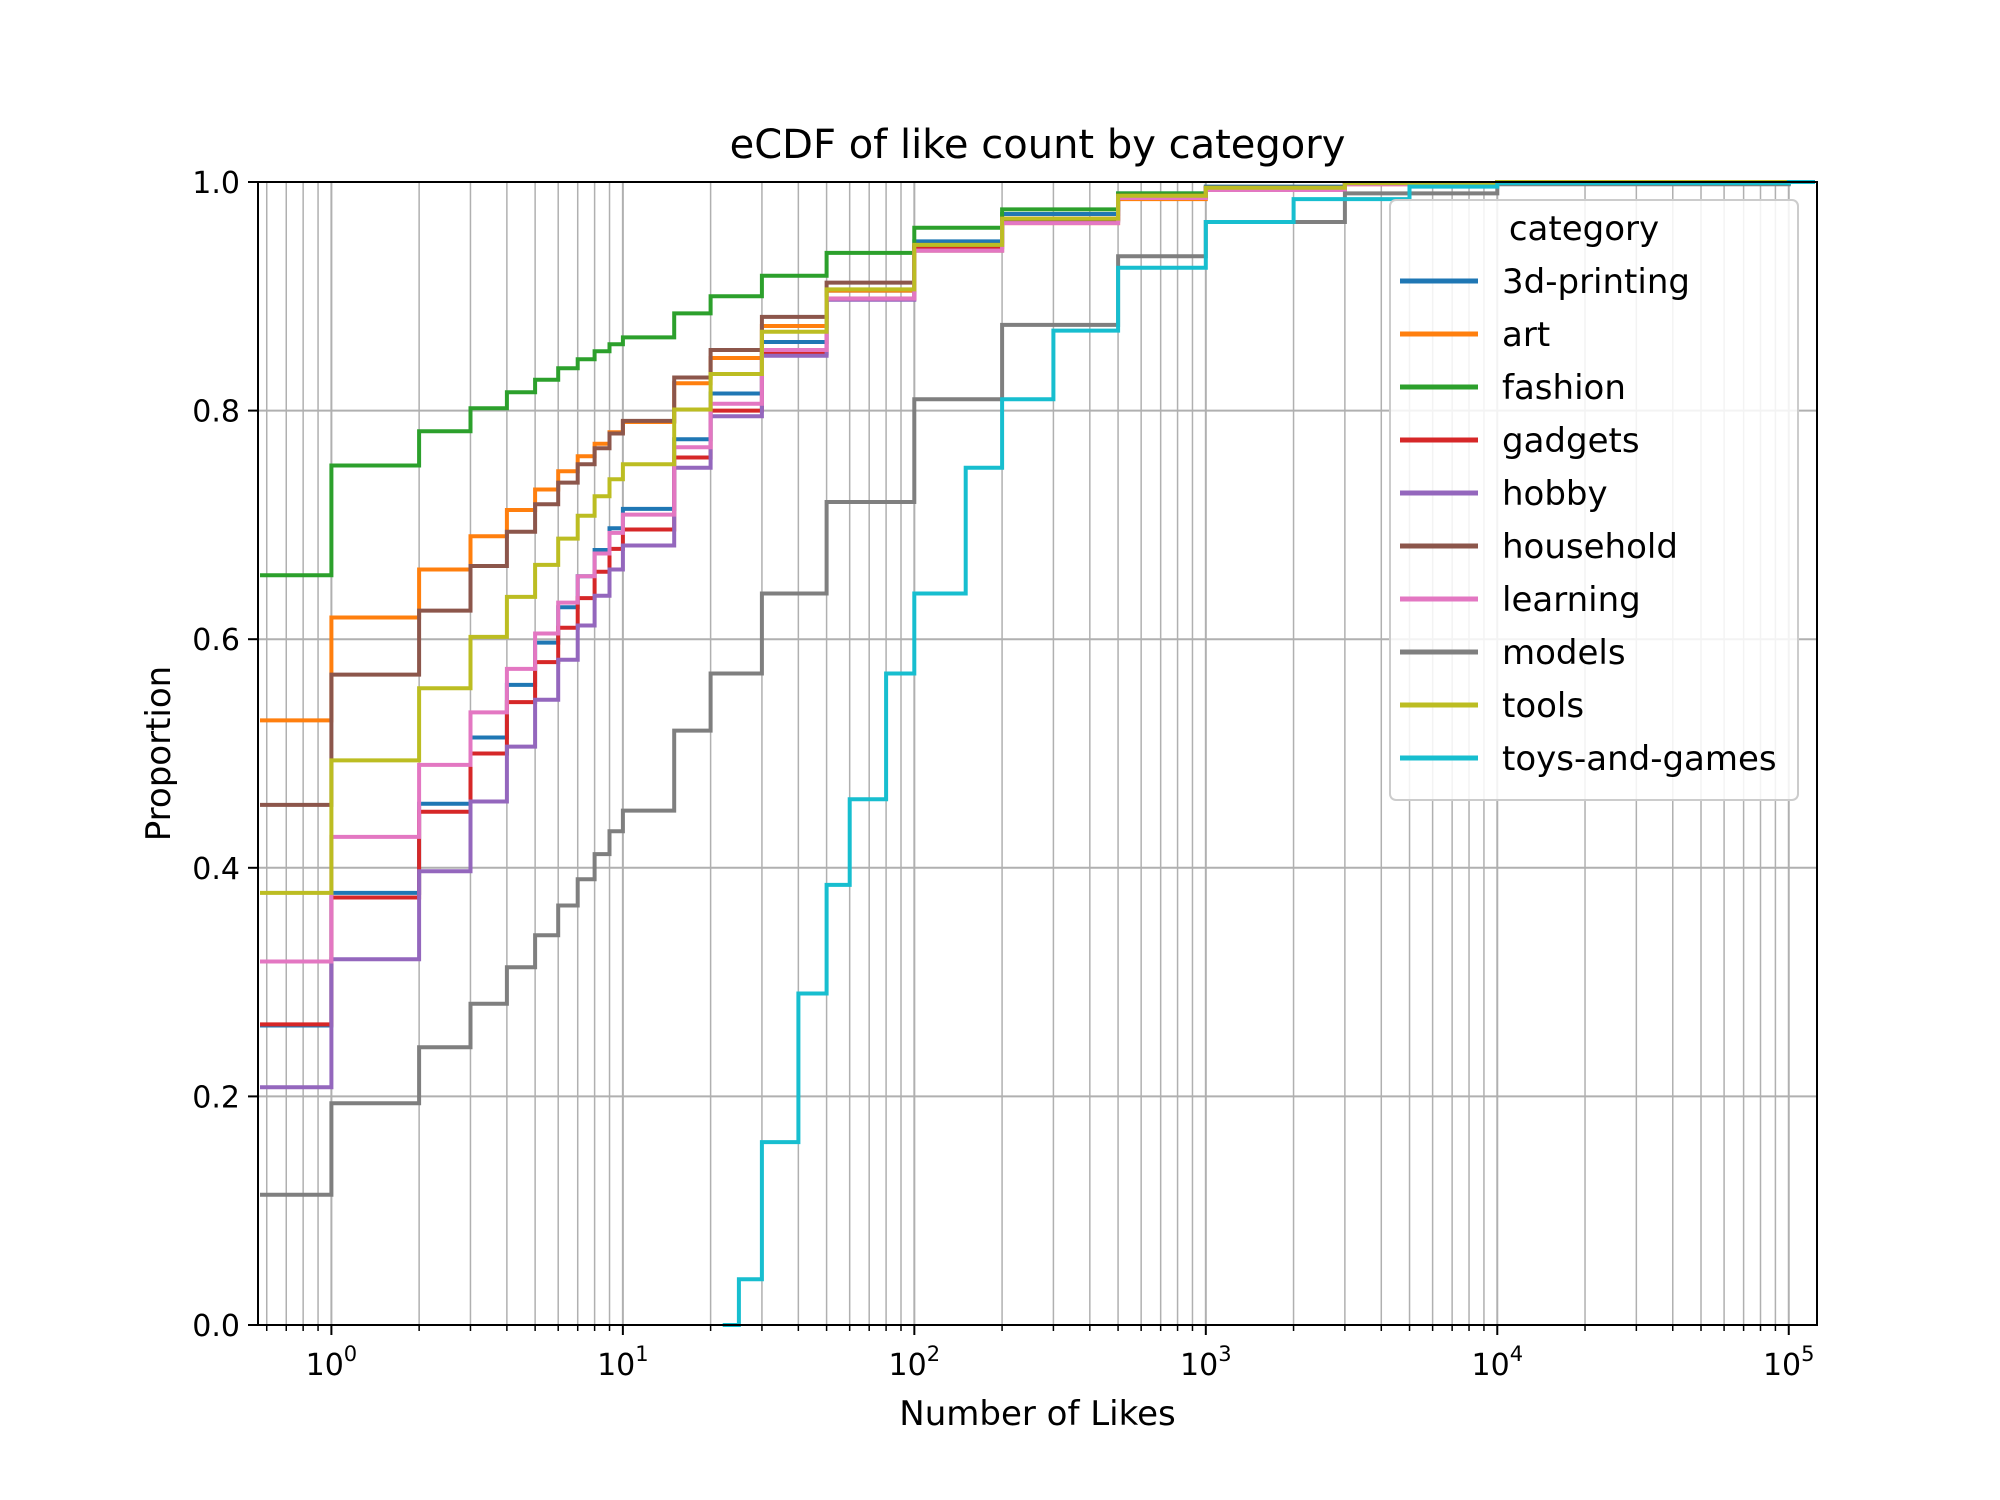 The height and width of the screenshot is (1500, 2000). What do you see at coordinates (1564, 388) in the screenshot?
I see `legend-entry-fashion: fashion` at bounding box center [1564, 388].